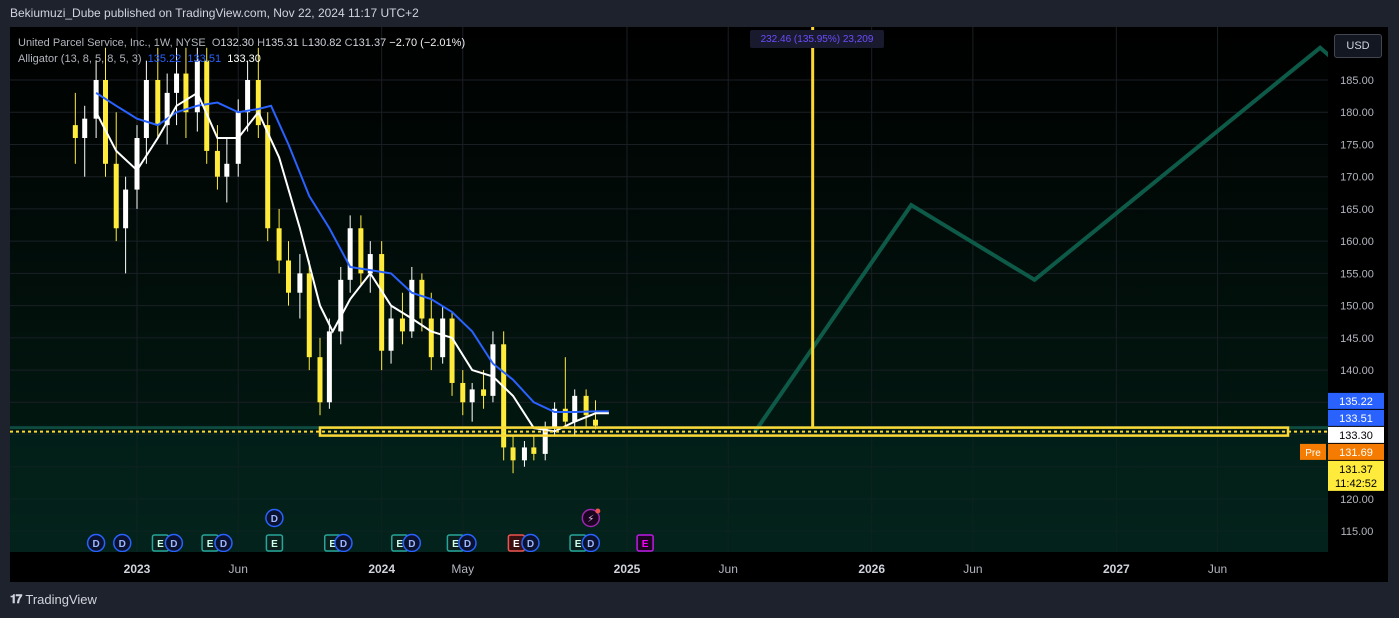  Describe the element at coordinates (669, 431) in the screenshot. I see `support-level` at that location.